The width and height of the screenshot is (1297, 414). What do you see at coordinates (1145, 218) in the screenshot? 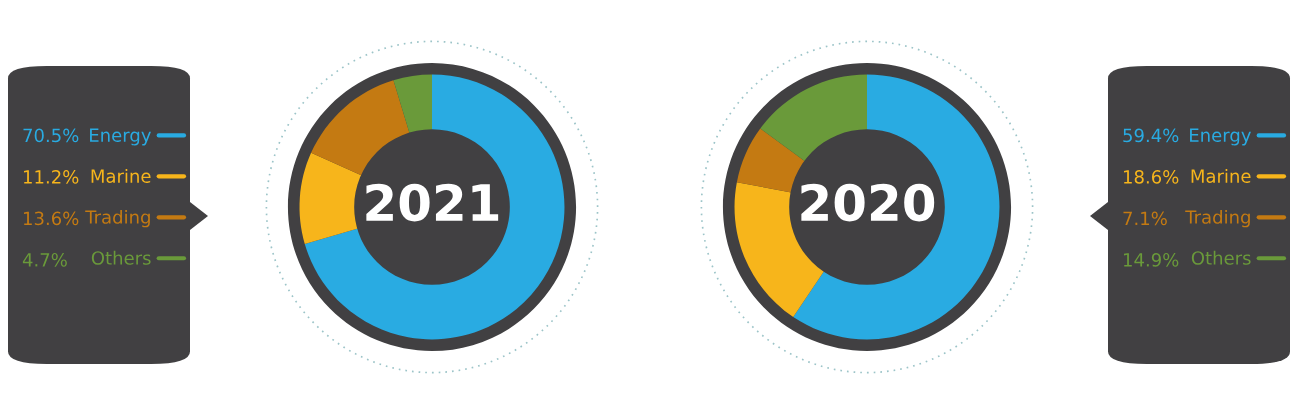
I see `data-label: 7.1%` at bounding box center [1145, 218].